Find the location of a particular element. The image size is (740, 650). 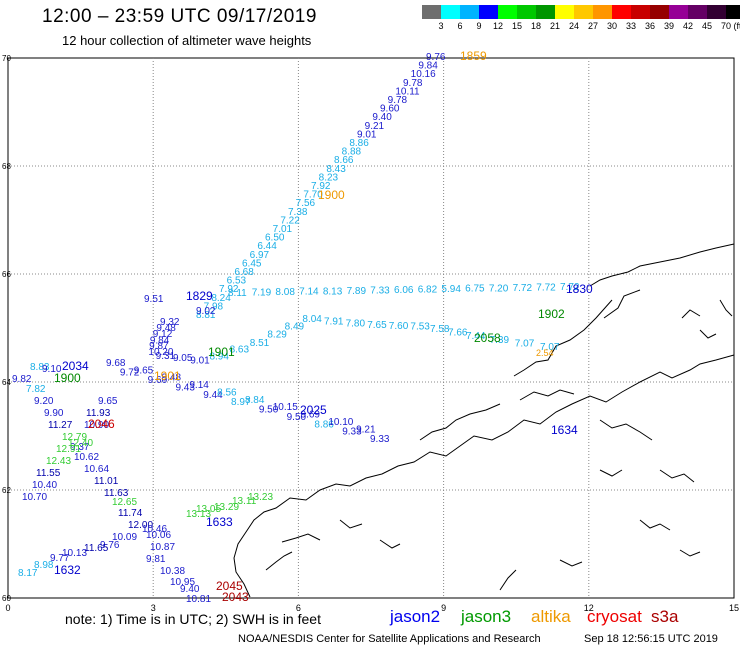

time-tag-s3a: 2045 is located at coordinates (229, 586).